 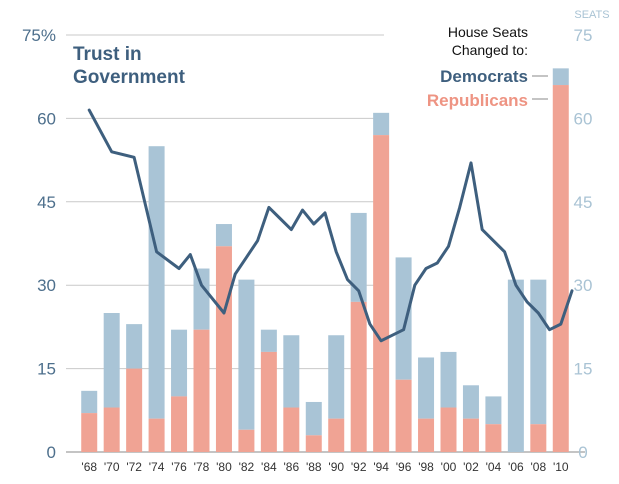 What do you see at coordinates (404, 467) in the screenshot?
I see `x-tick-label: '96` at bounding box center [404, 467].